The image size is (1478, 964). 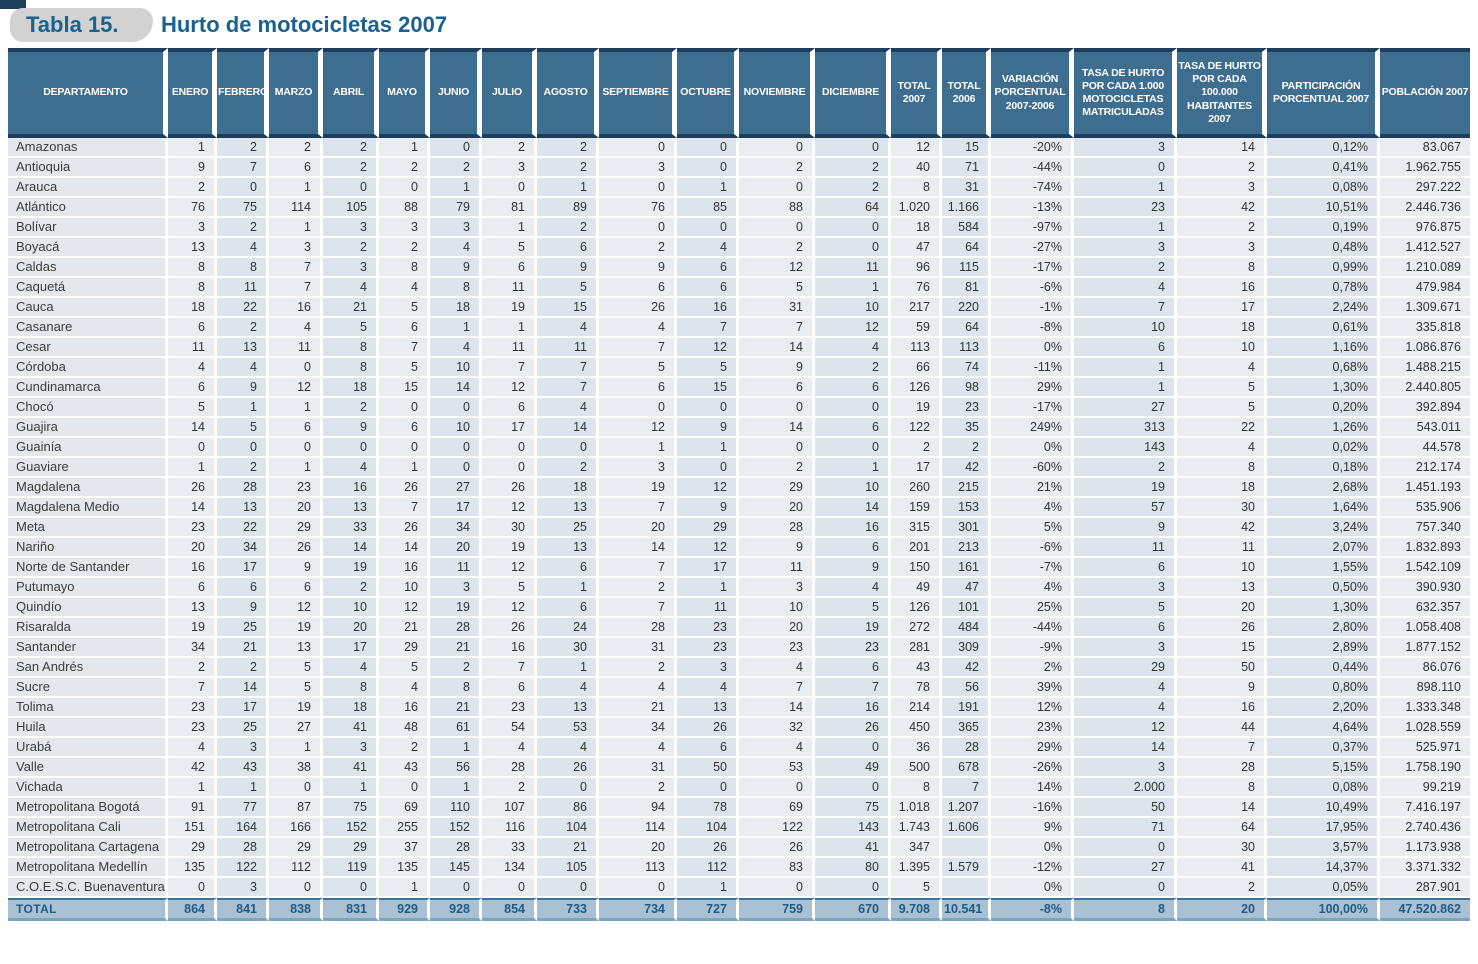 I want to click on value-cell: 104, so click(x=708, y=828).